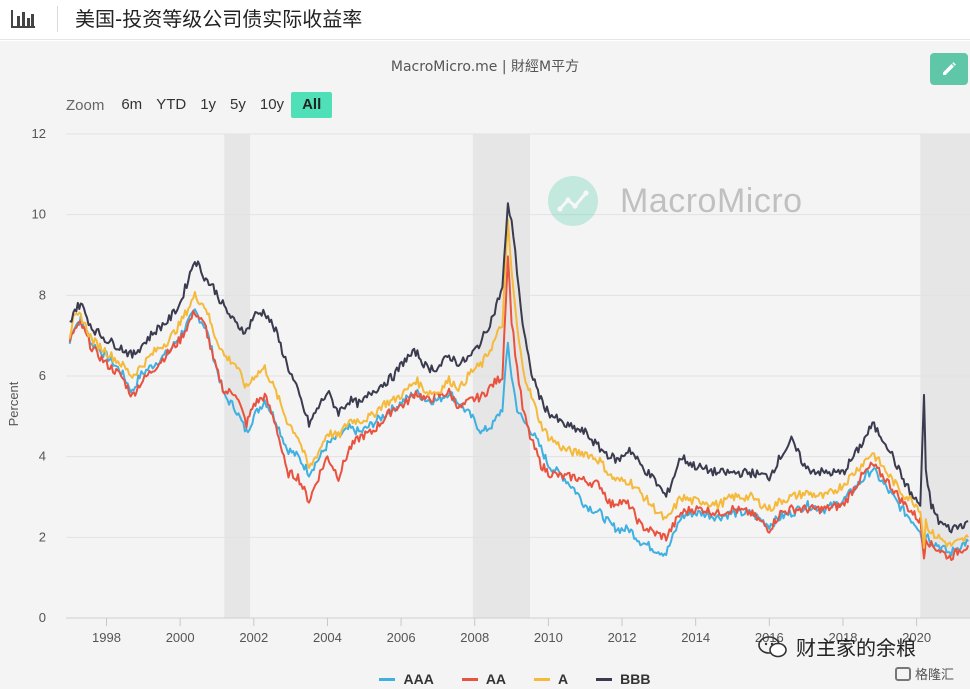 This screenshot has width=970, height=689. I want to click on y-axis-label: Percent, so click(13, 403).